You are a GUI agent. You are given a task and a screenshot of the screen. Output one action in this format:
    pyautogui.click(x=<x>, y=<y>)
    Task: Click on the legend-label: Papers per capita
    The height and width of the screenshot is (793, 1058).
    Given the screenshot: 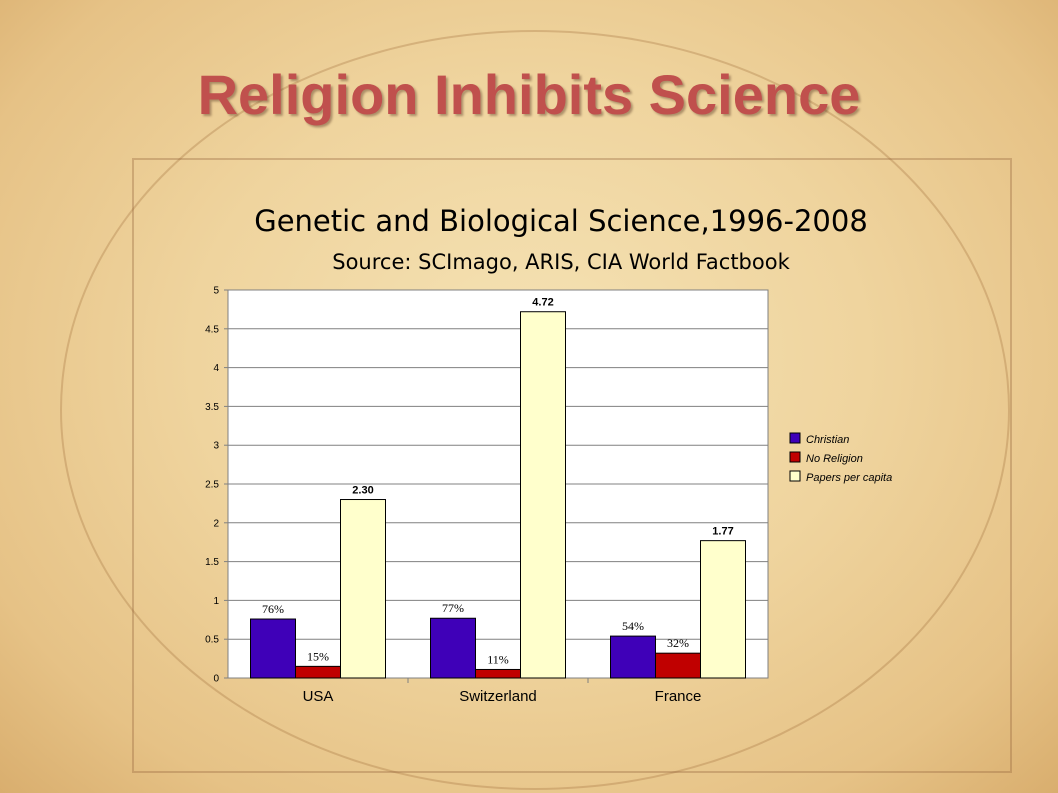 What is the action you would take?
    pyautogui.click(x=849, y=478)
    